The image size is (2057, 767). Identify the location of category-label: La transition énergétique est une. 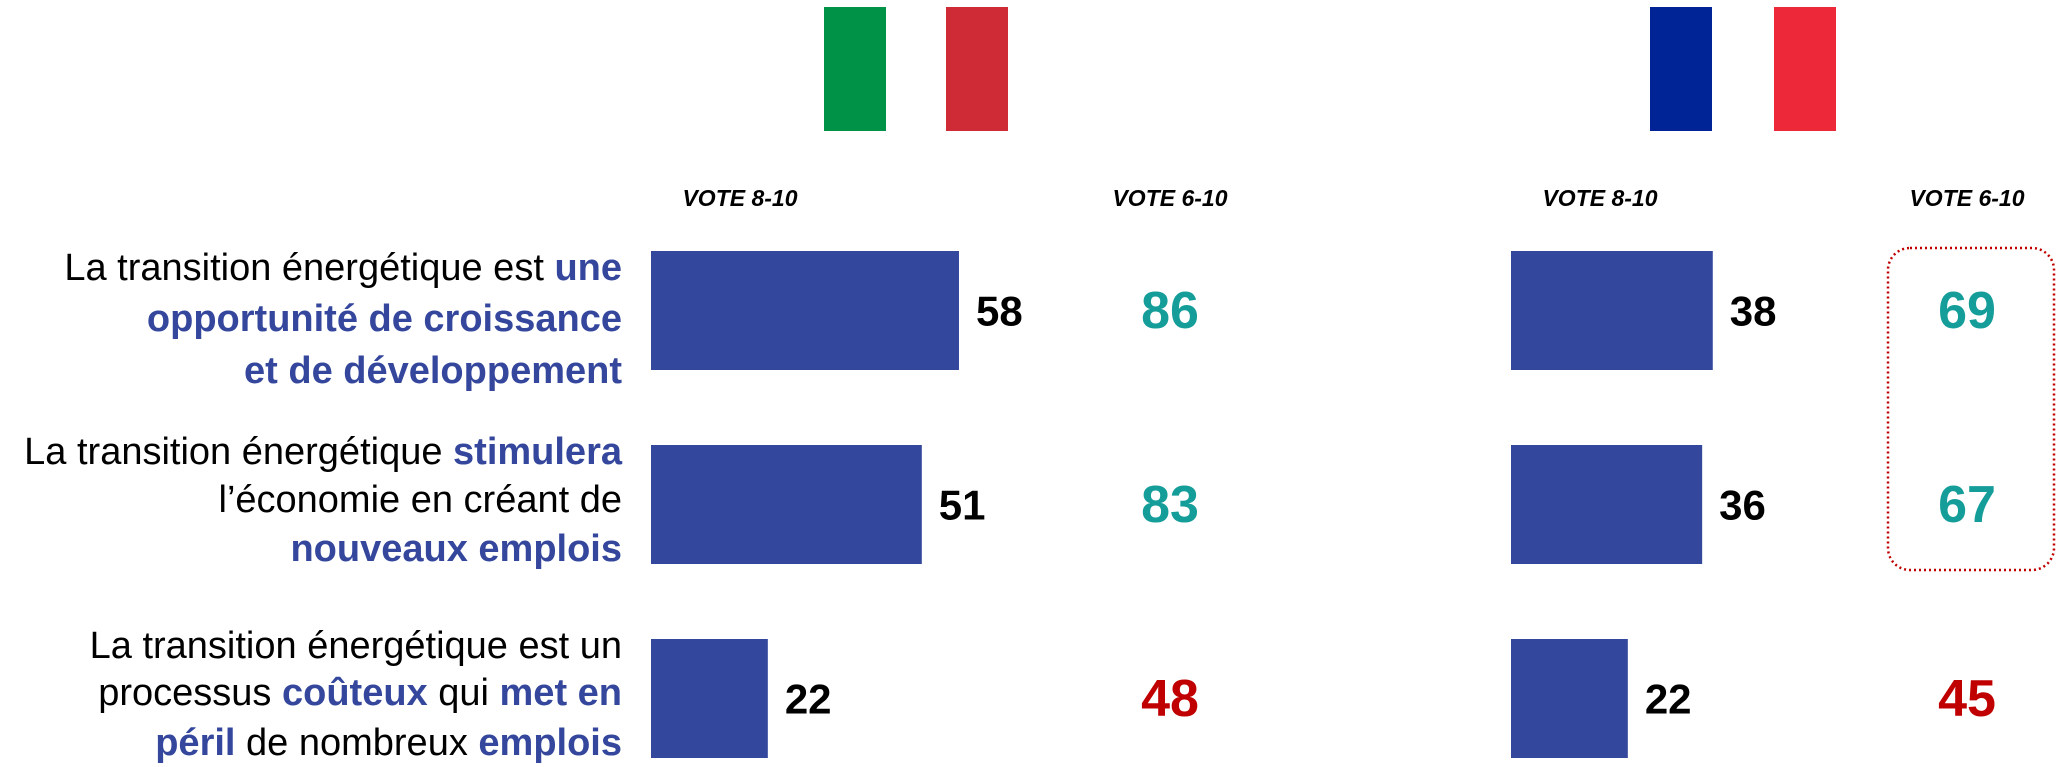
(343, 268).